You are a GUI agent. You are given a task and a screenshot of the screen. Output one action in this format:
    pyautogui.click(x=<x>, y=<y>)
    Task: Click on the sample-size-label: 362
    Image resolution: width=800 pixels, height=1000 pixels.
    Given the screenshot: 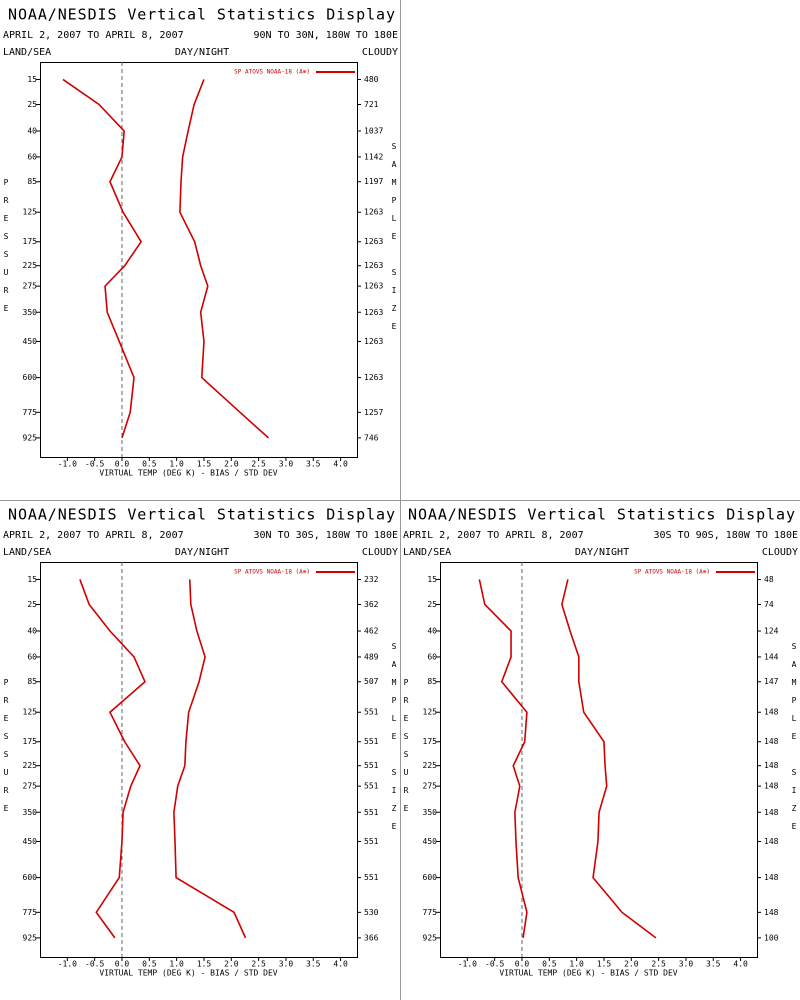 What is the action you would take?
    pyautogui.click(x=371, y=604)
    